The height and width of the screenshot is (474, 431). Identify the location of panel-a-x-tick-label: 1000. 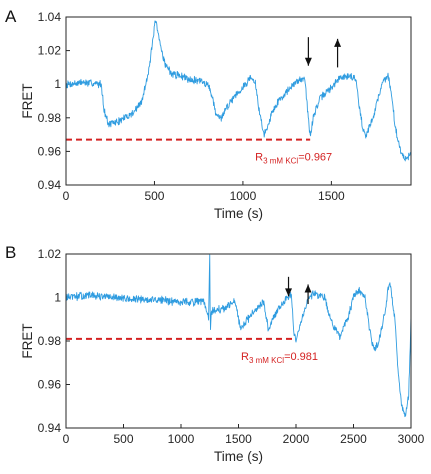
(243, 196).